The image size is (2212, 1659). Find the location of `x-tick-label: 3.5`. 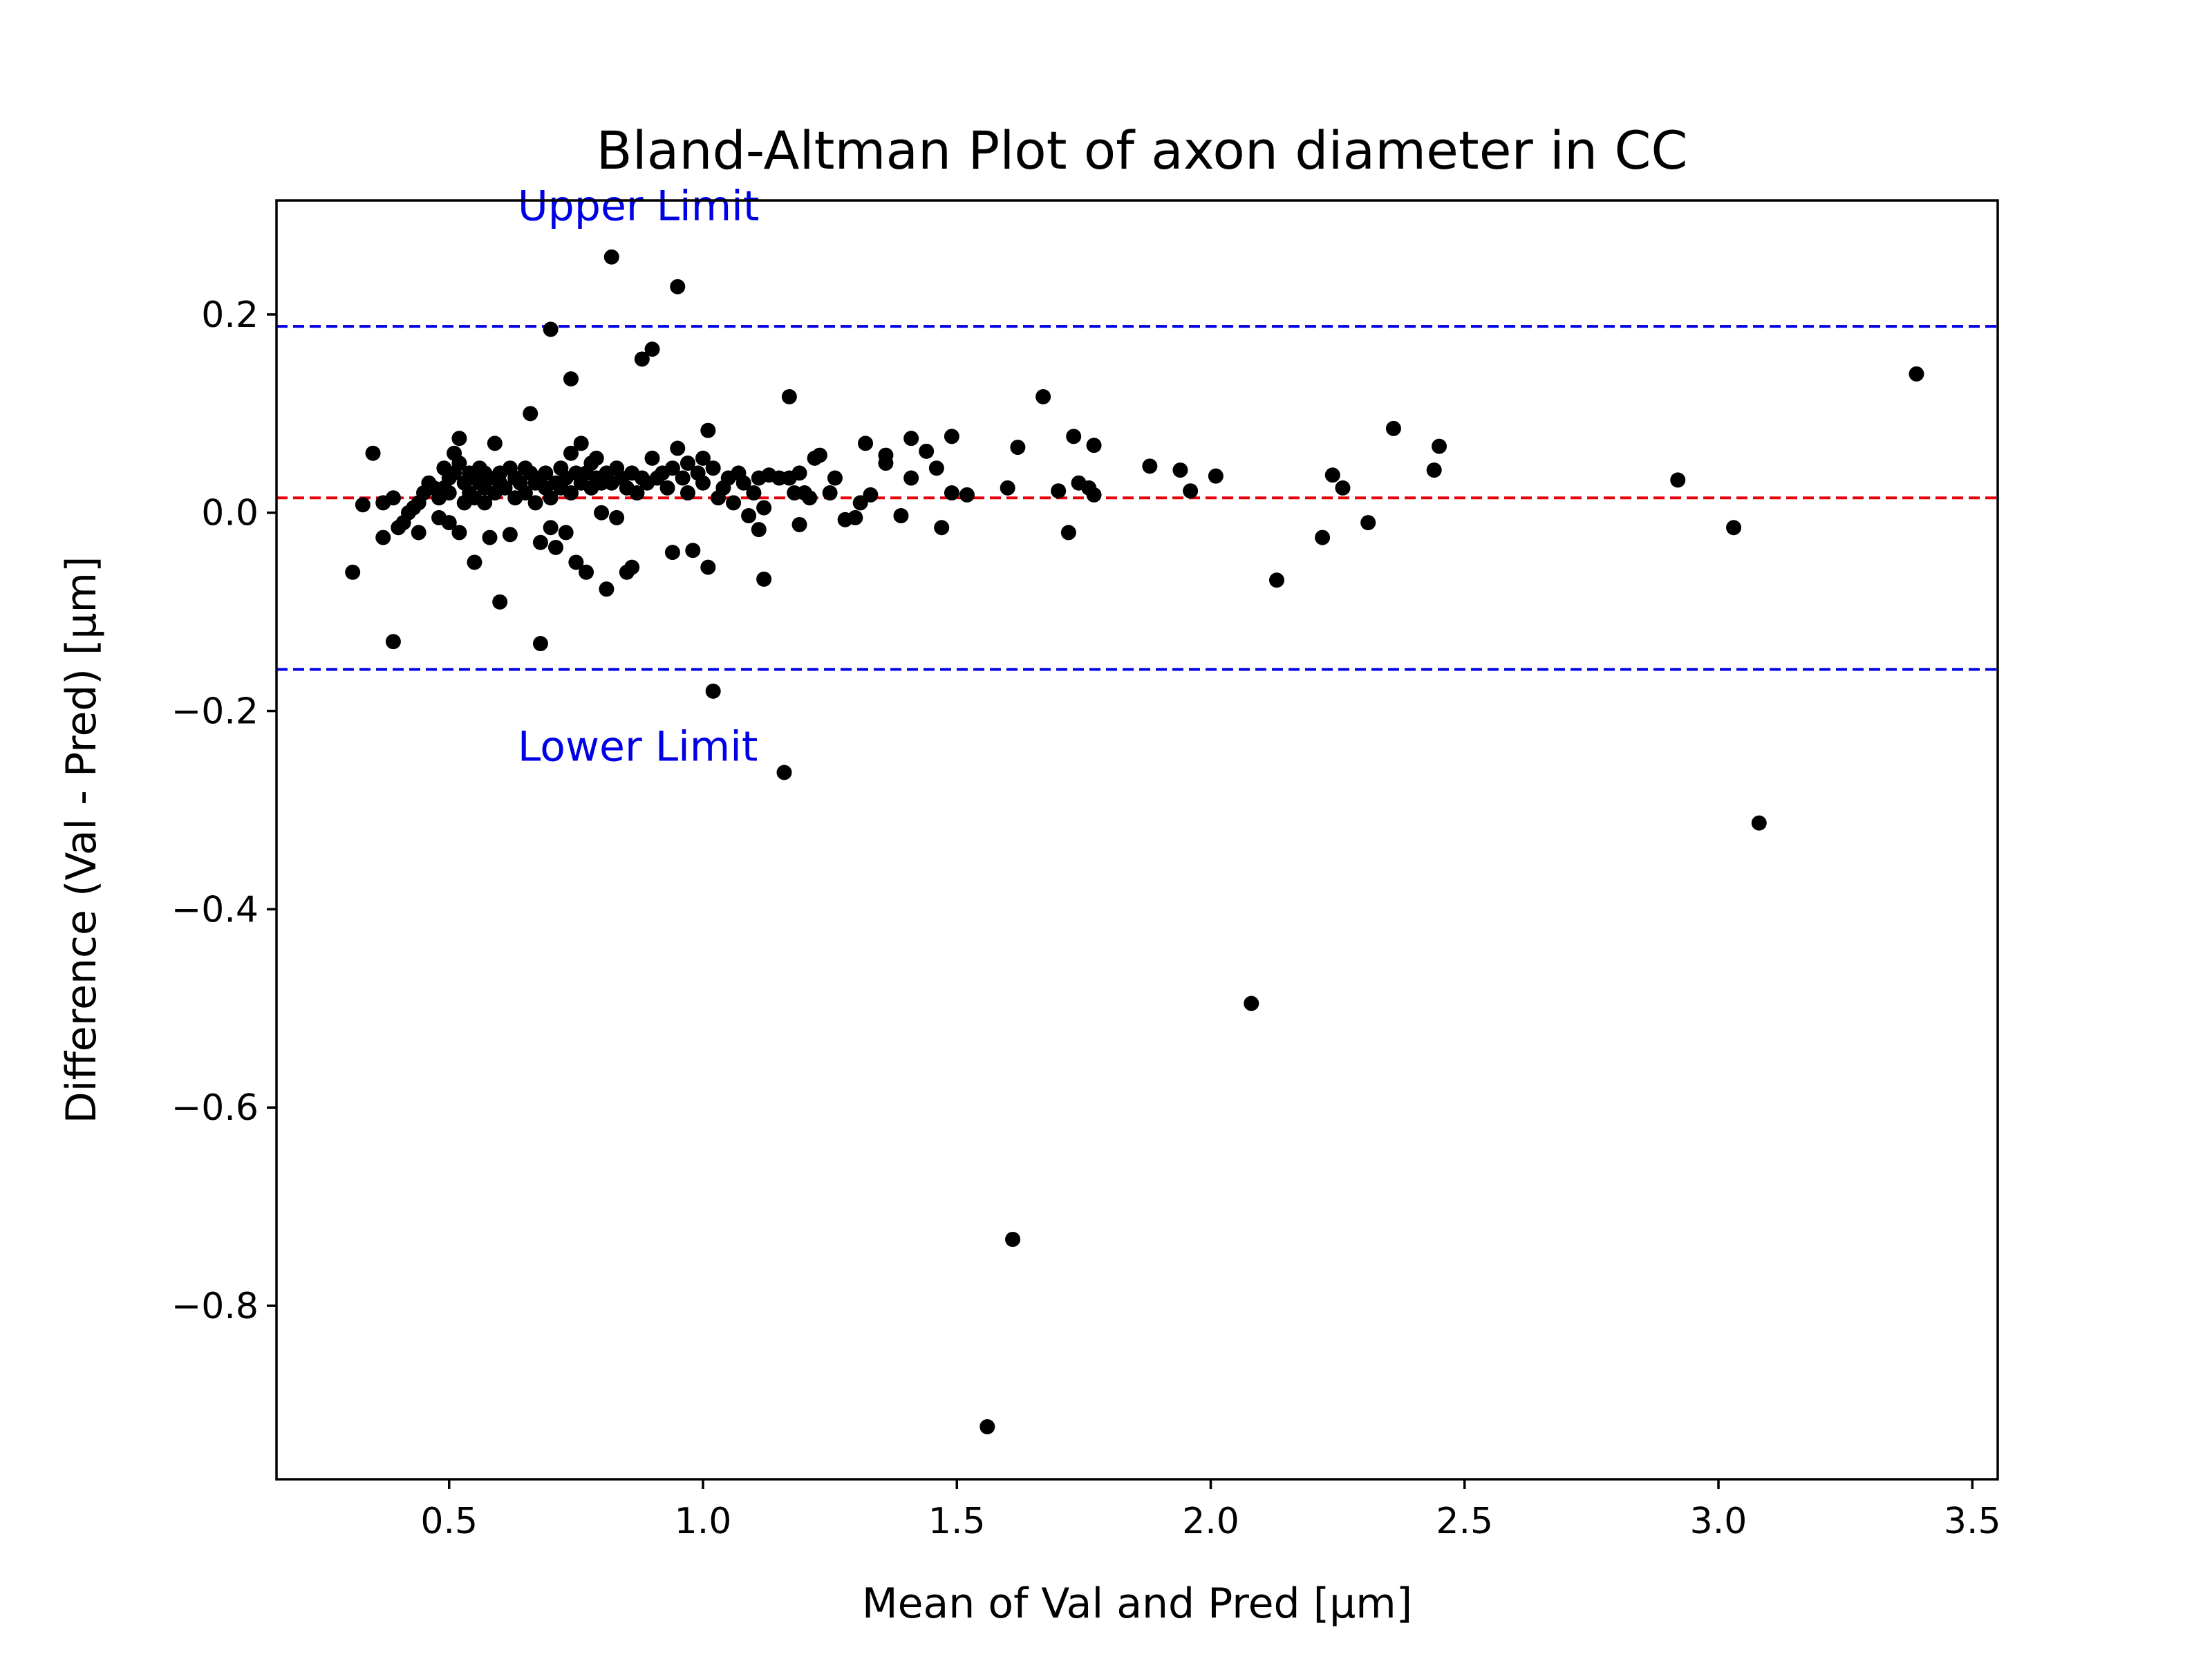

x-tick-label: 3.5 is located at coordinates (1972, 1521).